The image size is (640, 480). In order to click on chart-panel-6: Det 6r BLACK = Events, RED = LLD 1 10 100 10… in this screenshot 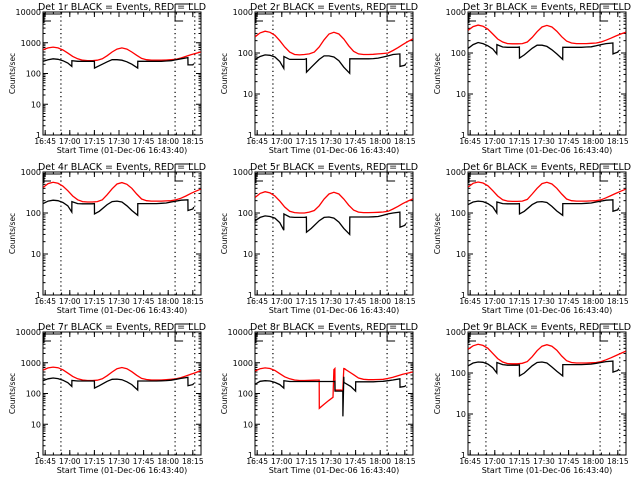, I will do `click(532, 238)`.